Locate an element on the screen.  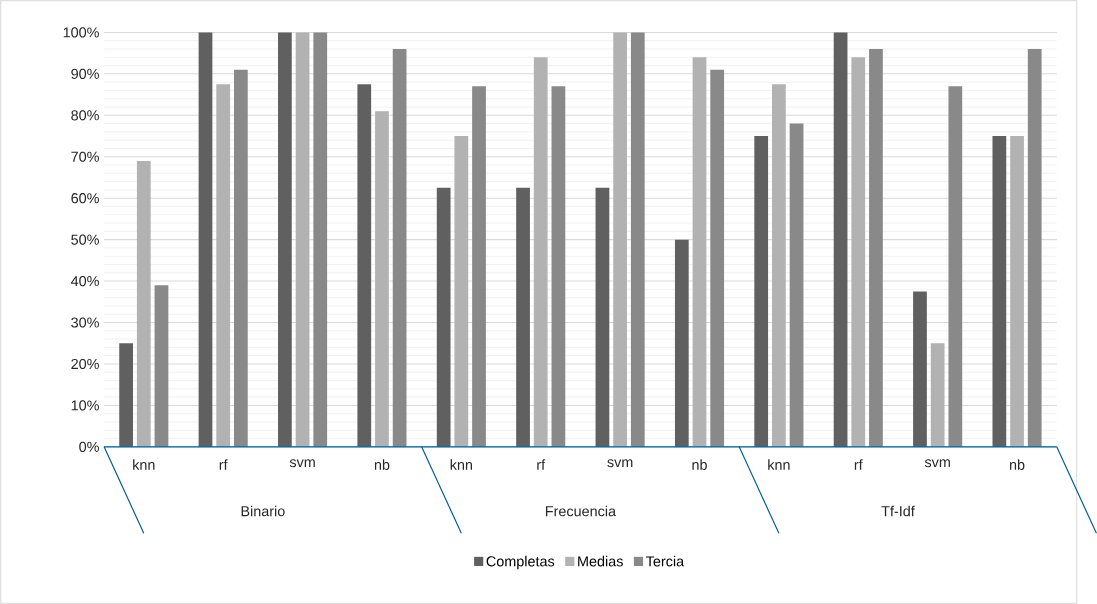
y-tick-label: 90% is located at coordinates (85, 73).